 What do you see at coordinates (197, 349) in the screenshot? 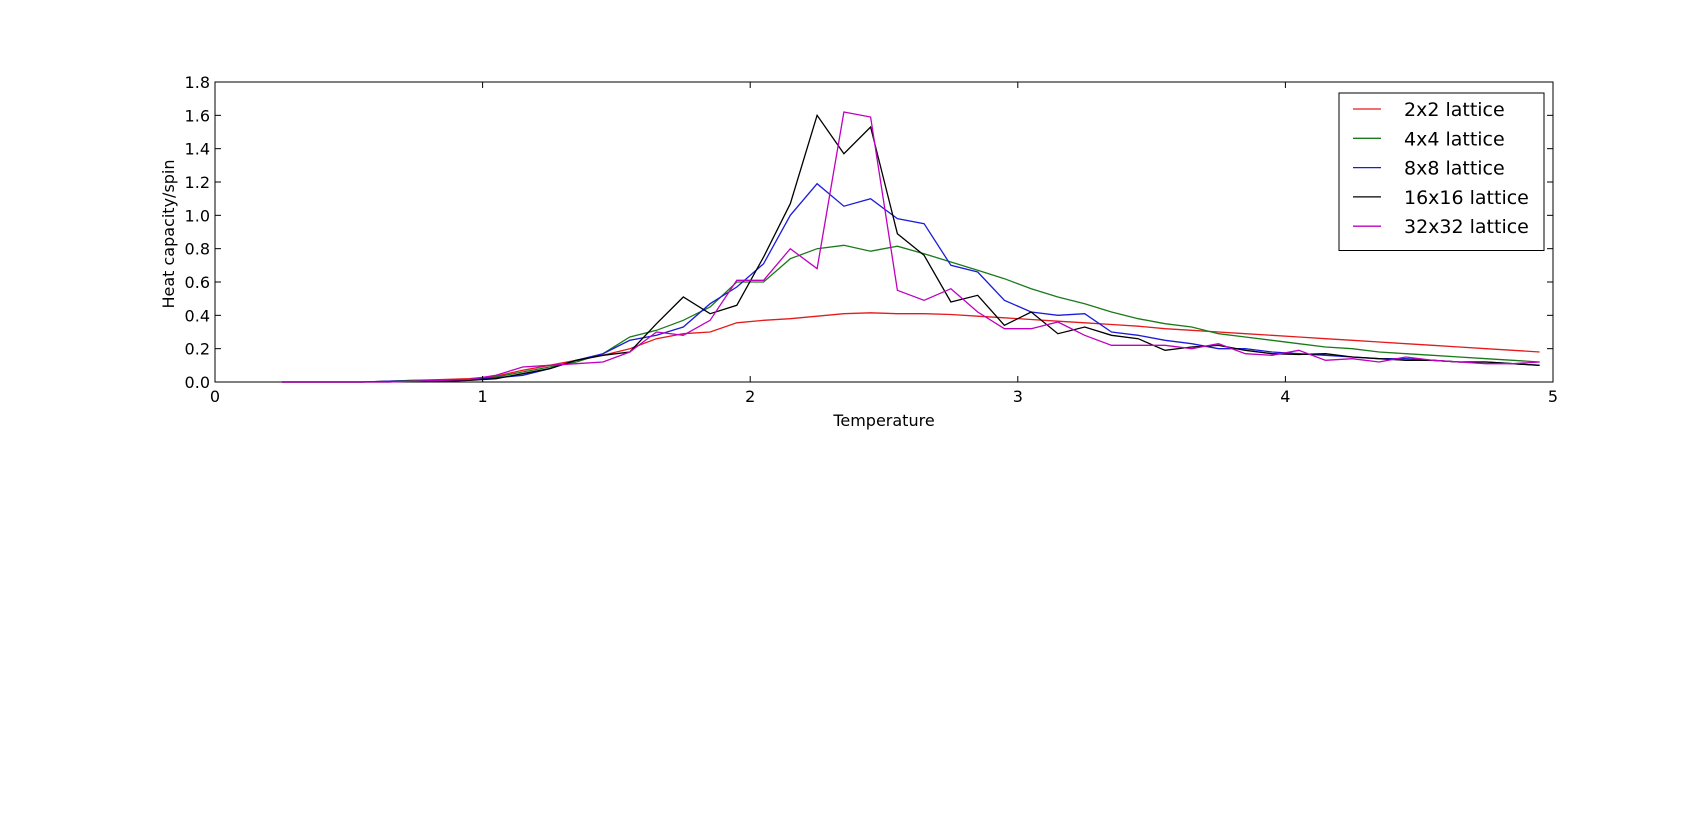
I see `y-tick-label: 0.2` at bounding box center [197, 349].